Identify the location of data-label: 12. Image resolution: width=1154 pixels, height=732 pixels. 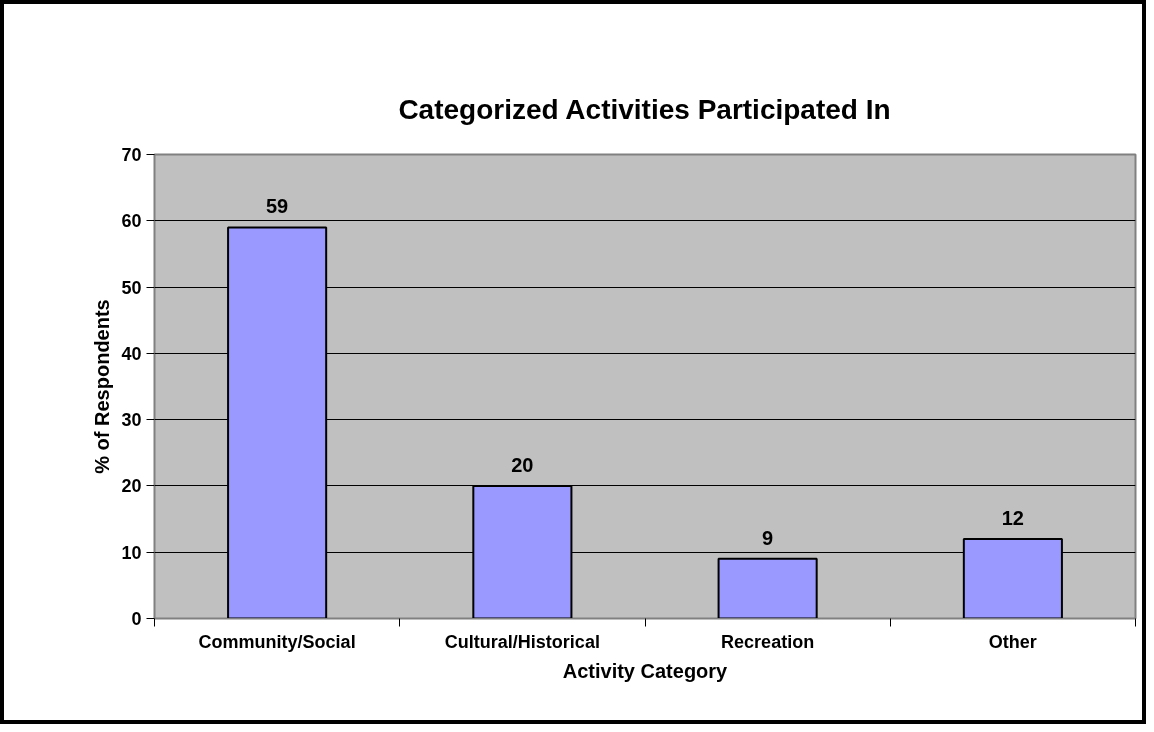
(1012, 517).